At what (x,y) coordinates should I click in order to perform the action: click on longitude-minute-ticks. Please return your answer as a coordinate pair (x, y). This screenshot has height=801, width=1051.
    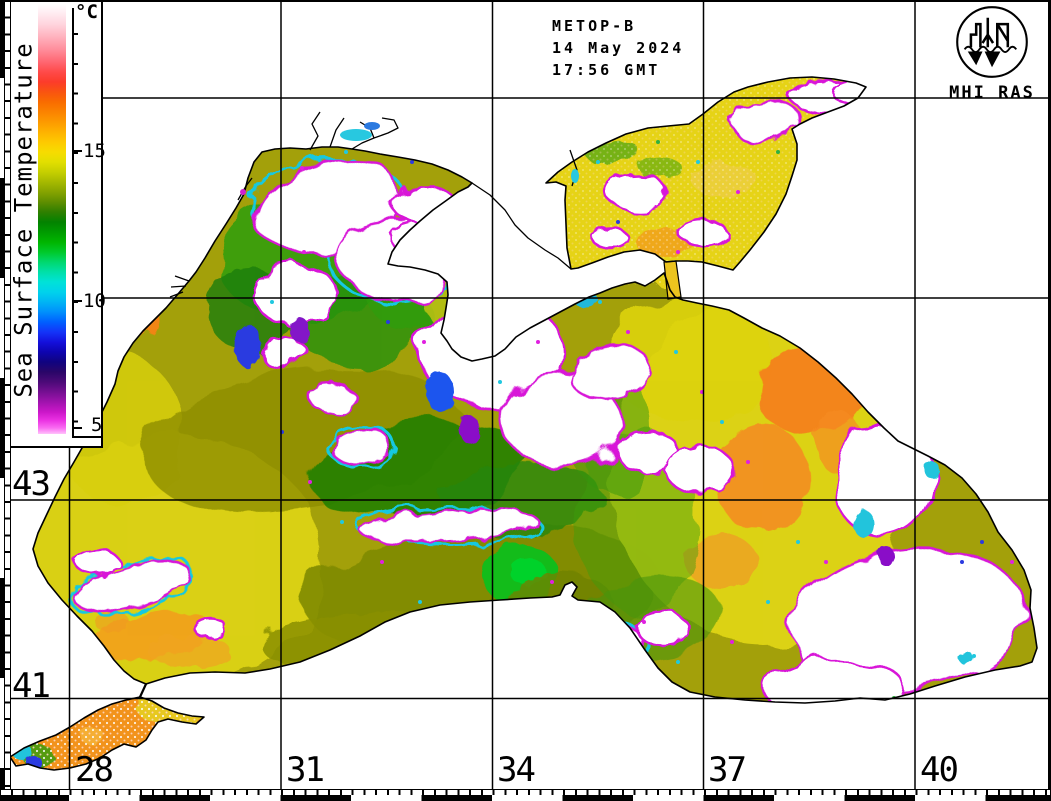
    Looking at the image, I should click on (525, 792).